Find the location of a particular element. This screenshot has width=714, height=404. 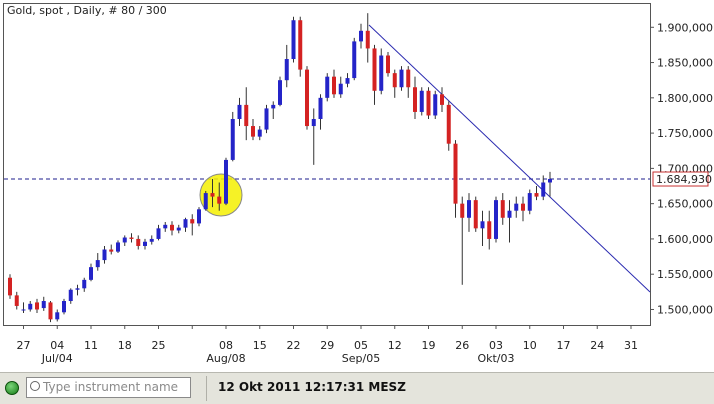

x-tick-label: 04 is located at coordinates (57, 345).